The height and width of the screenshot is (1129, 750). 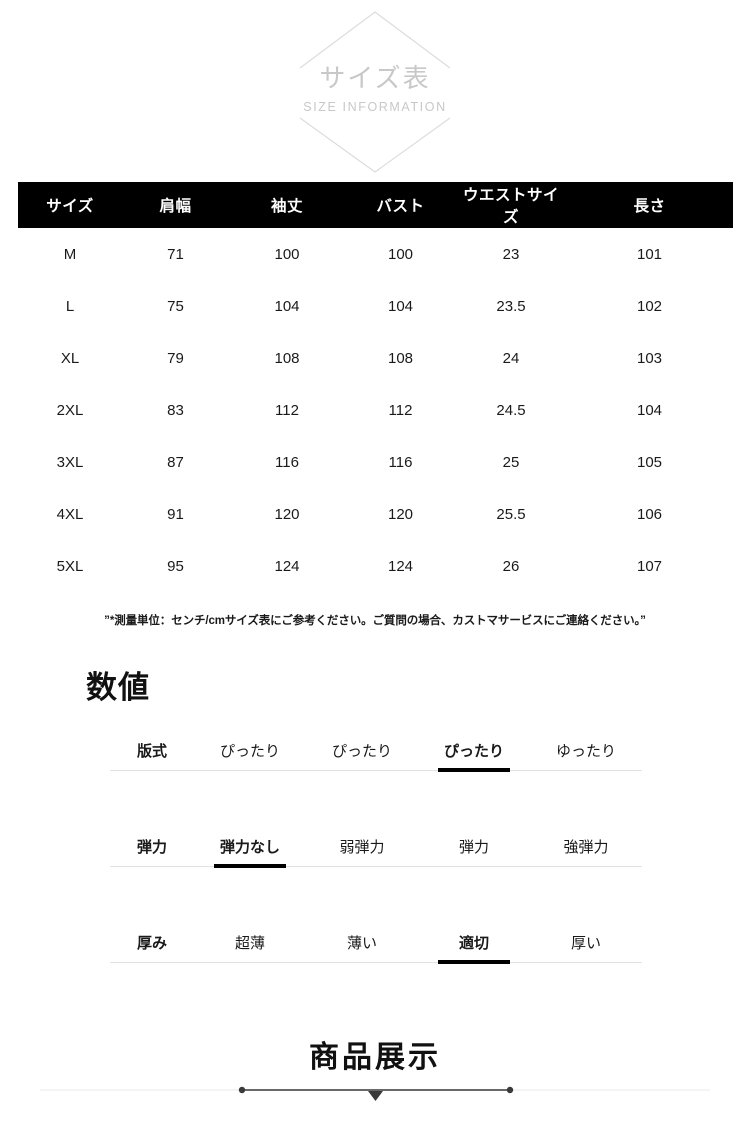 What do you see at coordinates (70, 306) in the screenshot?
I see `size-label-cell: L` at bounding box center [70, 306].